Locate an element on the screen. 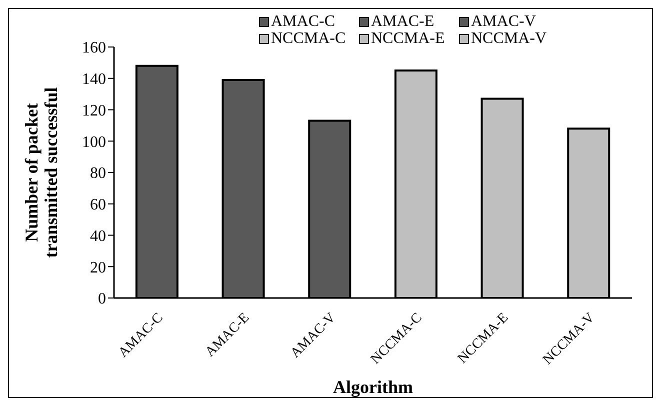 The width and height of the screenshot is (663, 407). y-tick-label: 160 is located at coordinates (94, 48).